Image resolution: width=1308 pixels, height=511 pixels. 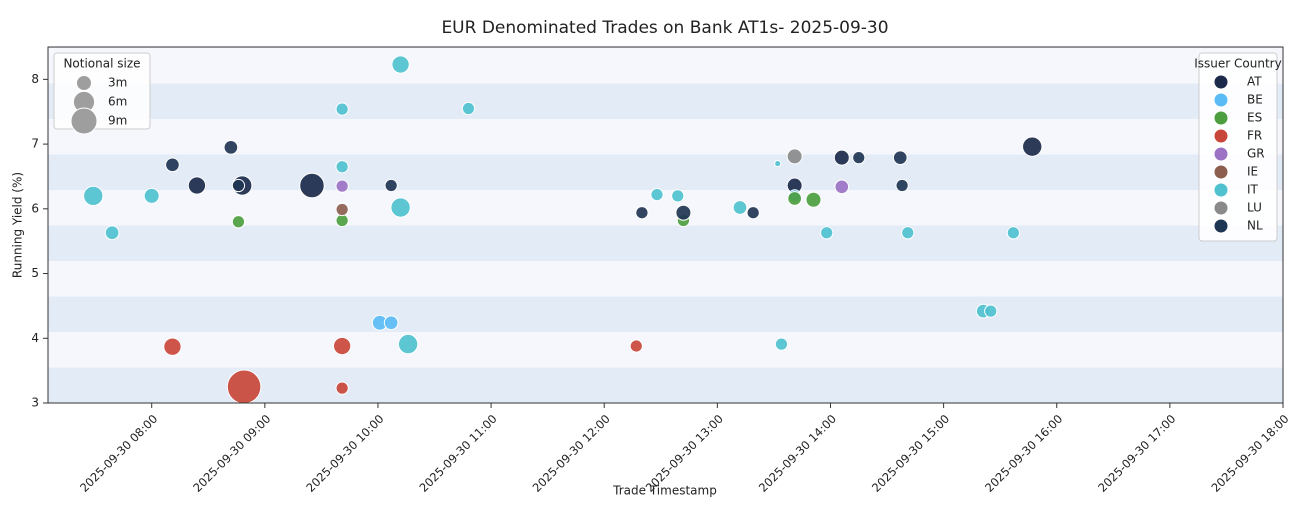 I want to click on legend-label: NL, so click(x=1255, y=226).